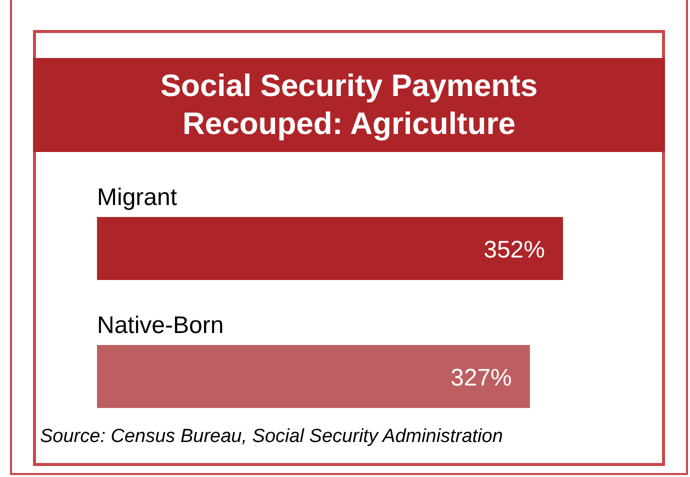 The height and width of the screenshot is (477, 690). Describe the element at coordinates (137, 197) in the screenshot. I see `y-tick-label: Migrant` at that location.